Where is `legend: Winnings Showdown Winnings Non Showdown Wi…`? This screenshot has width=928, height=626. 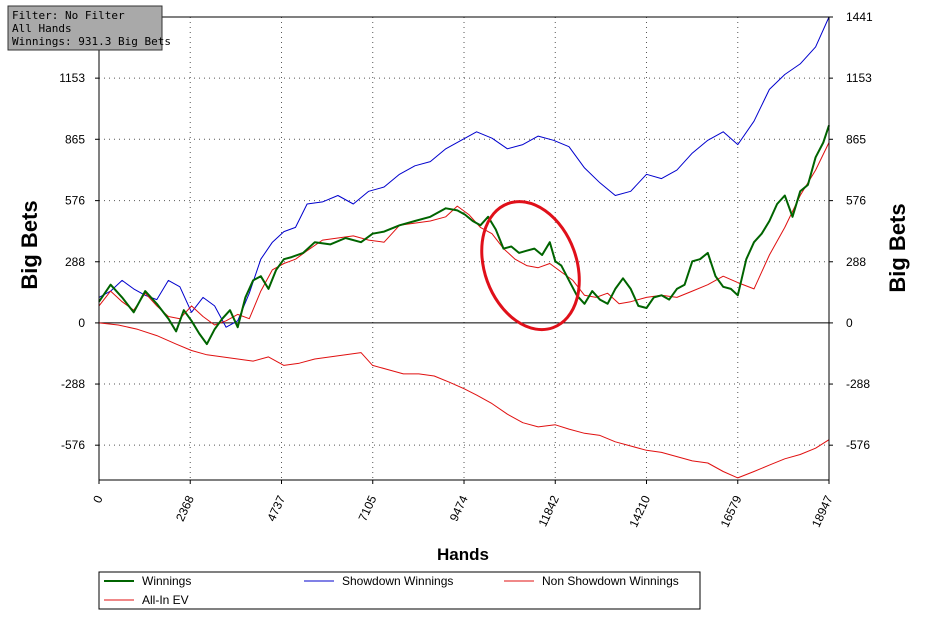
legend: Winnings Showdown Winnings Non Showdown Wi… is located at coordinates (399, 590).